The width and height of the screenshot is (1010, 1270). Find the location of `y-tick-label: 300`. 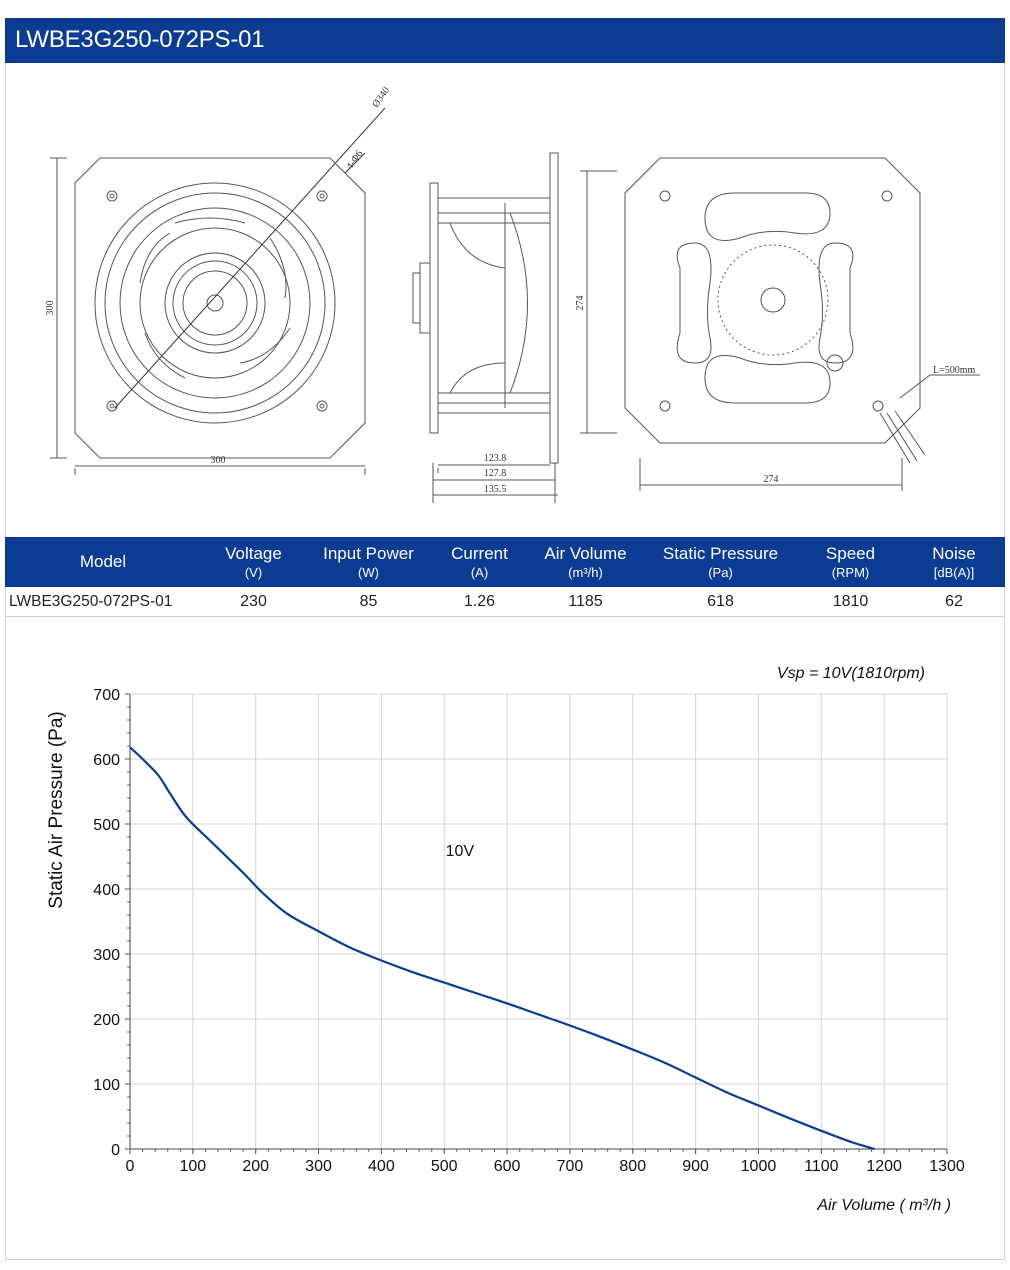

y-tick-label: 300 is located at coordinates (106, 955).